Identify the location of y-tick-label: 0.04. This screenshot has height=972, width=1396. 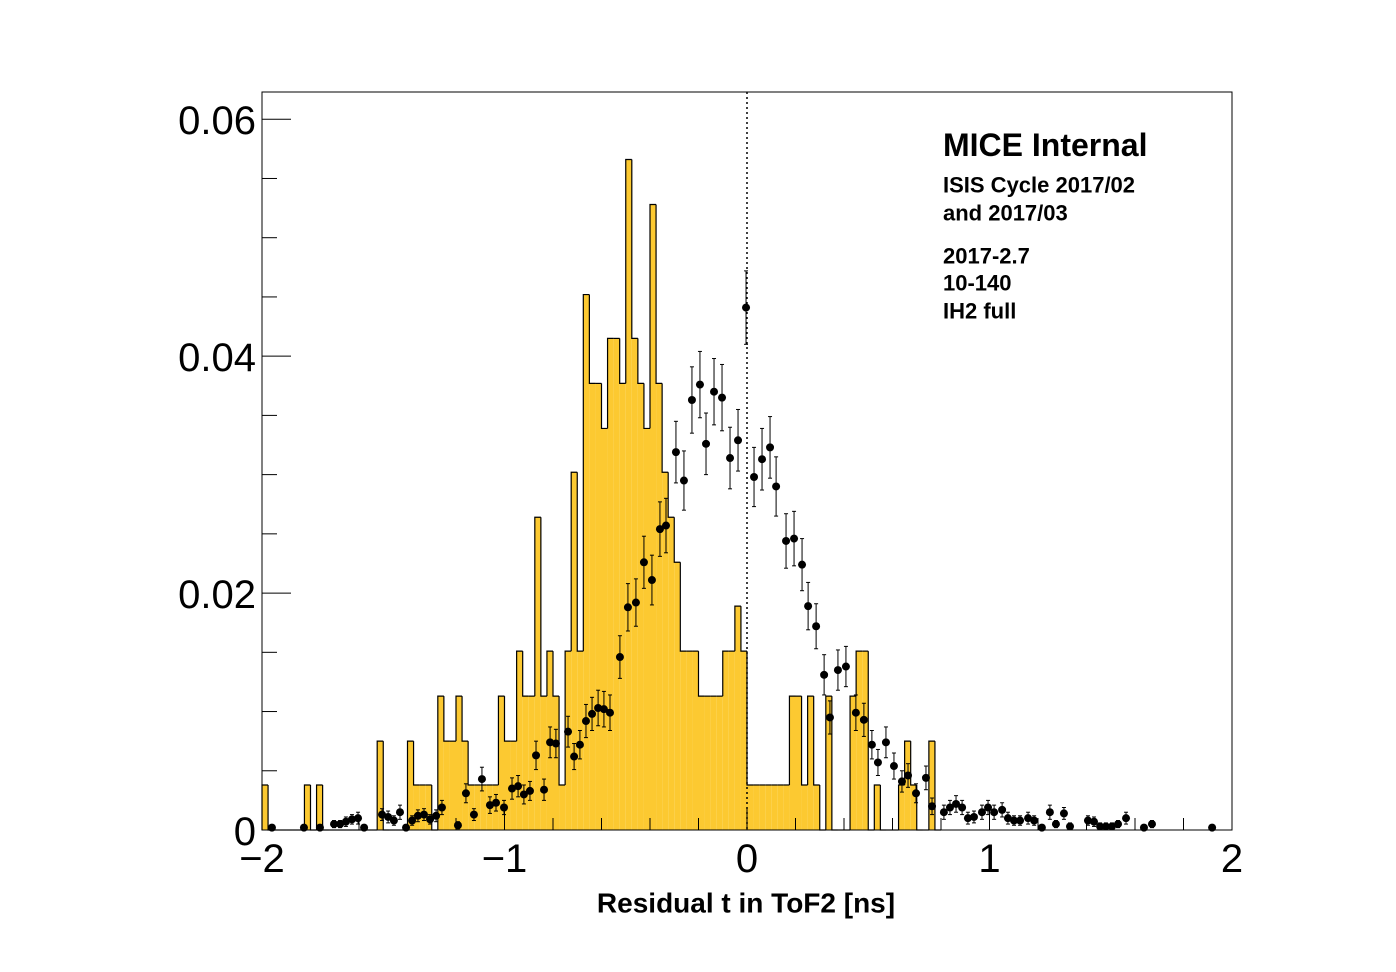
(217, 358).